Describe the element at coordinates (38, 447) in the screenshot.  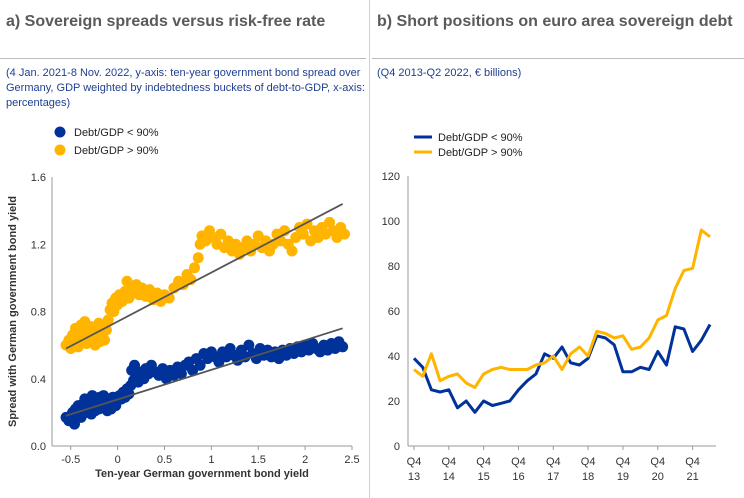
I see `y-tick-label: 0.0` at that location.